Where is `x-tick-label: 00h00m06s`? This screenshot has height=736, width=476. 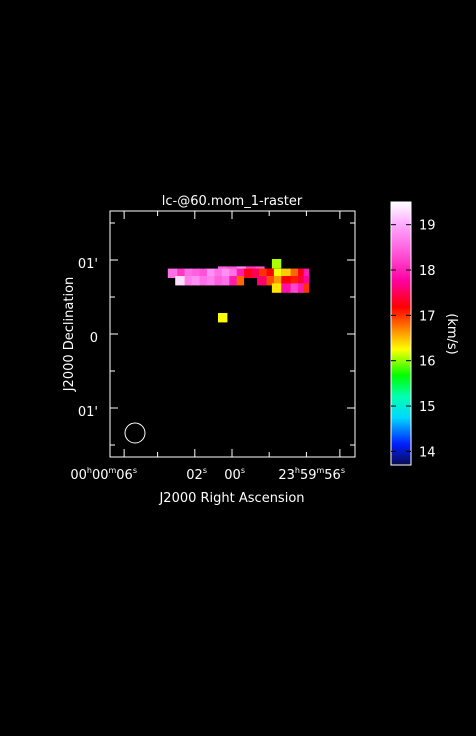
x-tick-label: 00h00m06s is located at coordinates (103, 474).